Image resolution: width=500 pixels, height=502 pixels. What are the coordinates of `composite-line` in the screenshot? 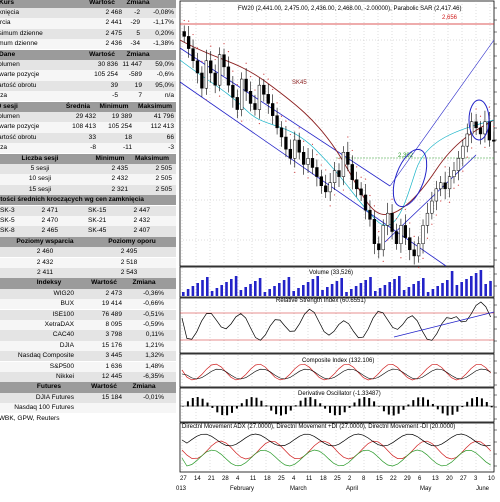 It's located at (336, 372).